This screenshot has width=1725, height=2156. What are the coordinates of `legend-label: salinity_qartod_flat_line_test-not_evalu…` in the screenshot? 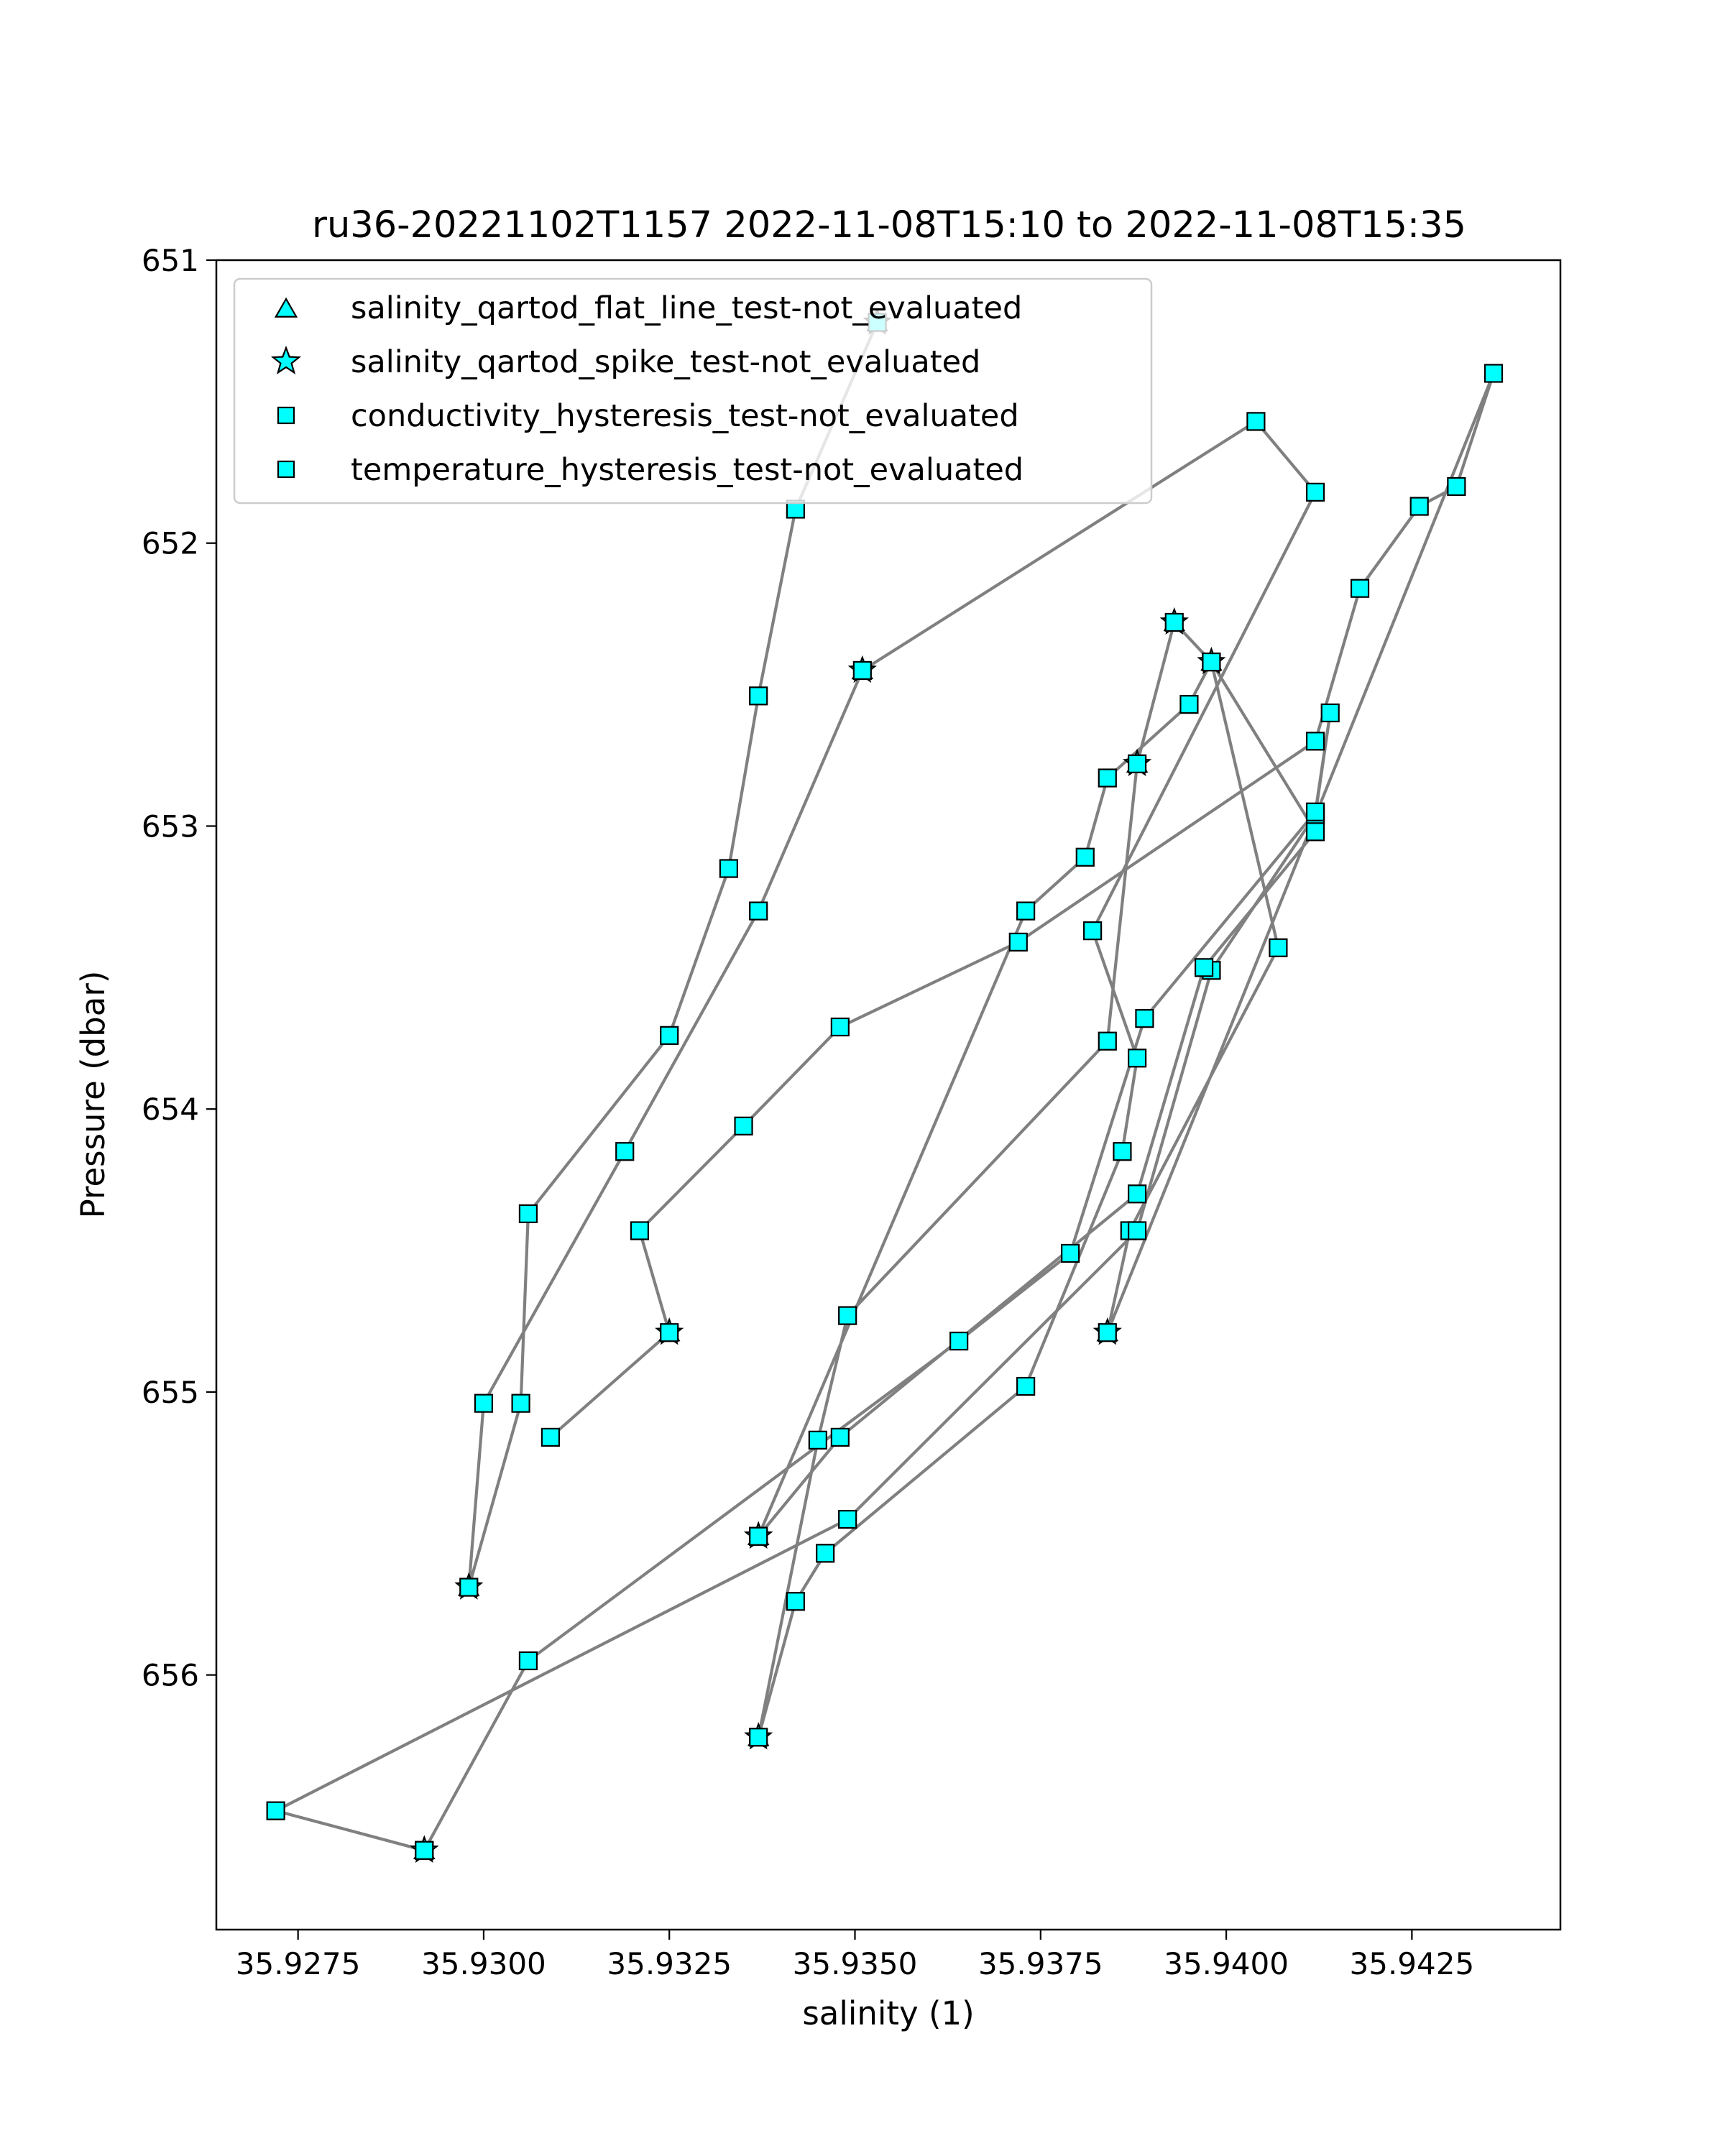 It's located at (686, 308).